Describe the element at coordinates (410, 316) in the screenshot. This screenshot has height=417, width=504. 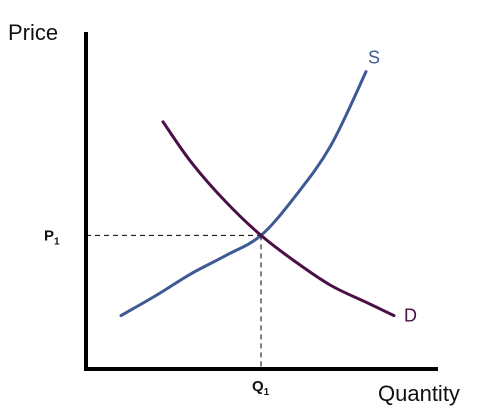
I see `d-curve-label: D` at that location.